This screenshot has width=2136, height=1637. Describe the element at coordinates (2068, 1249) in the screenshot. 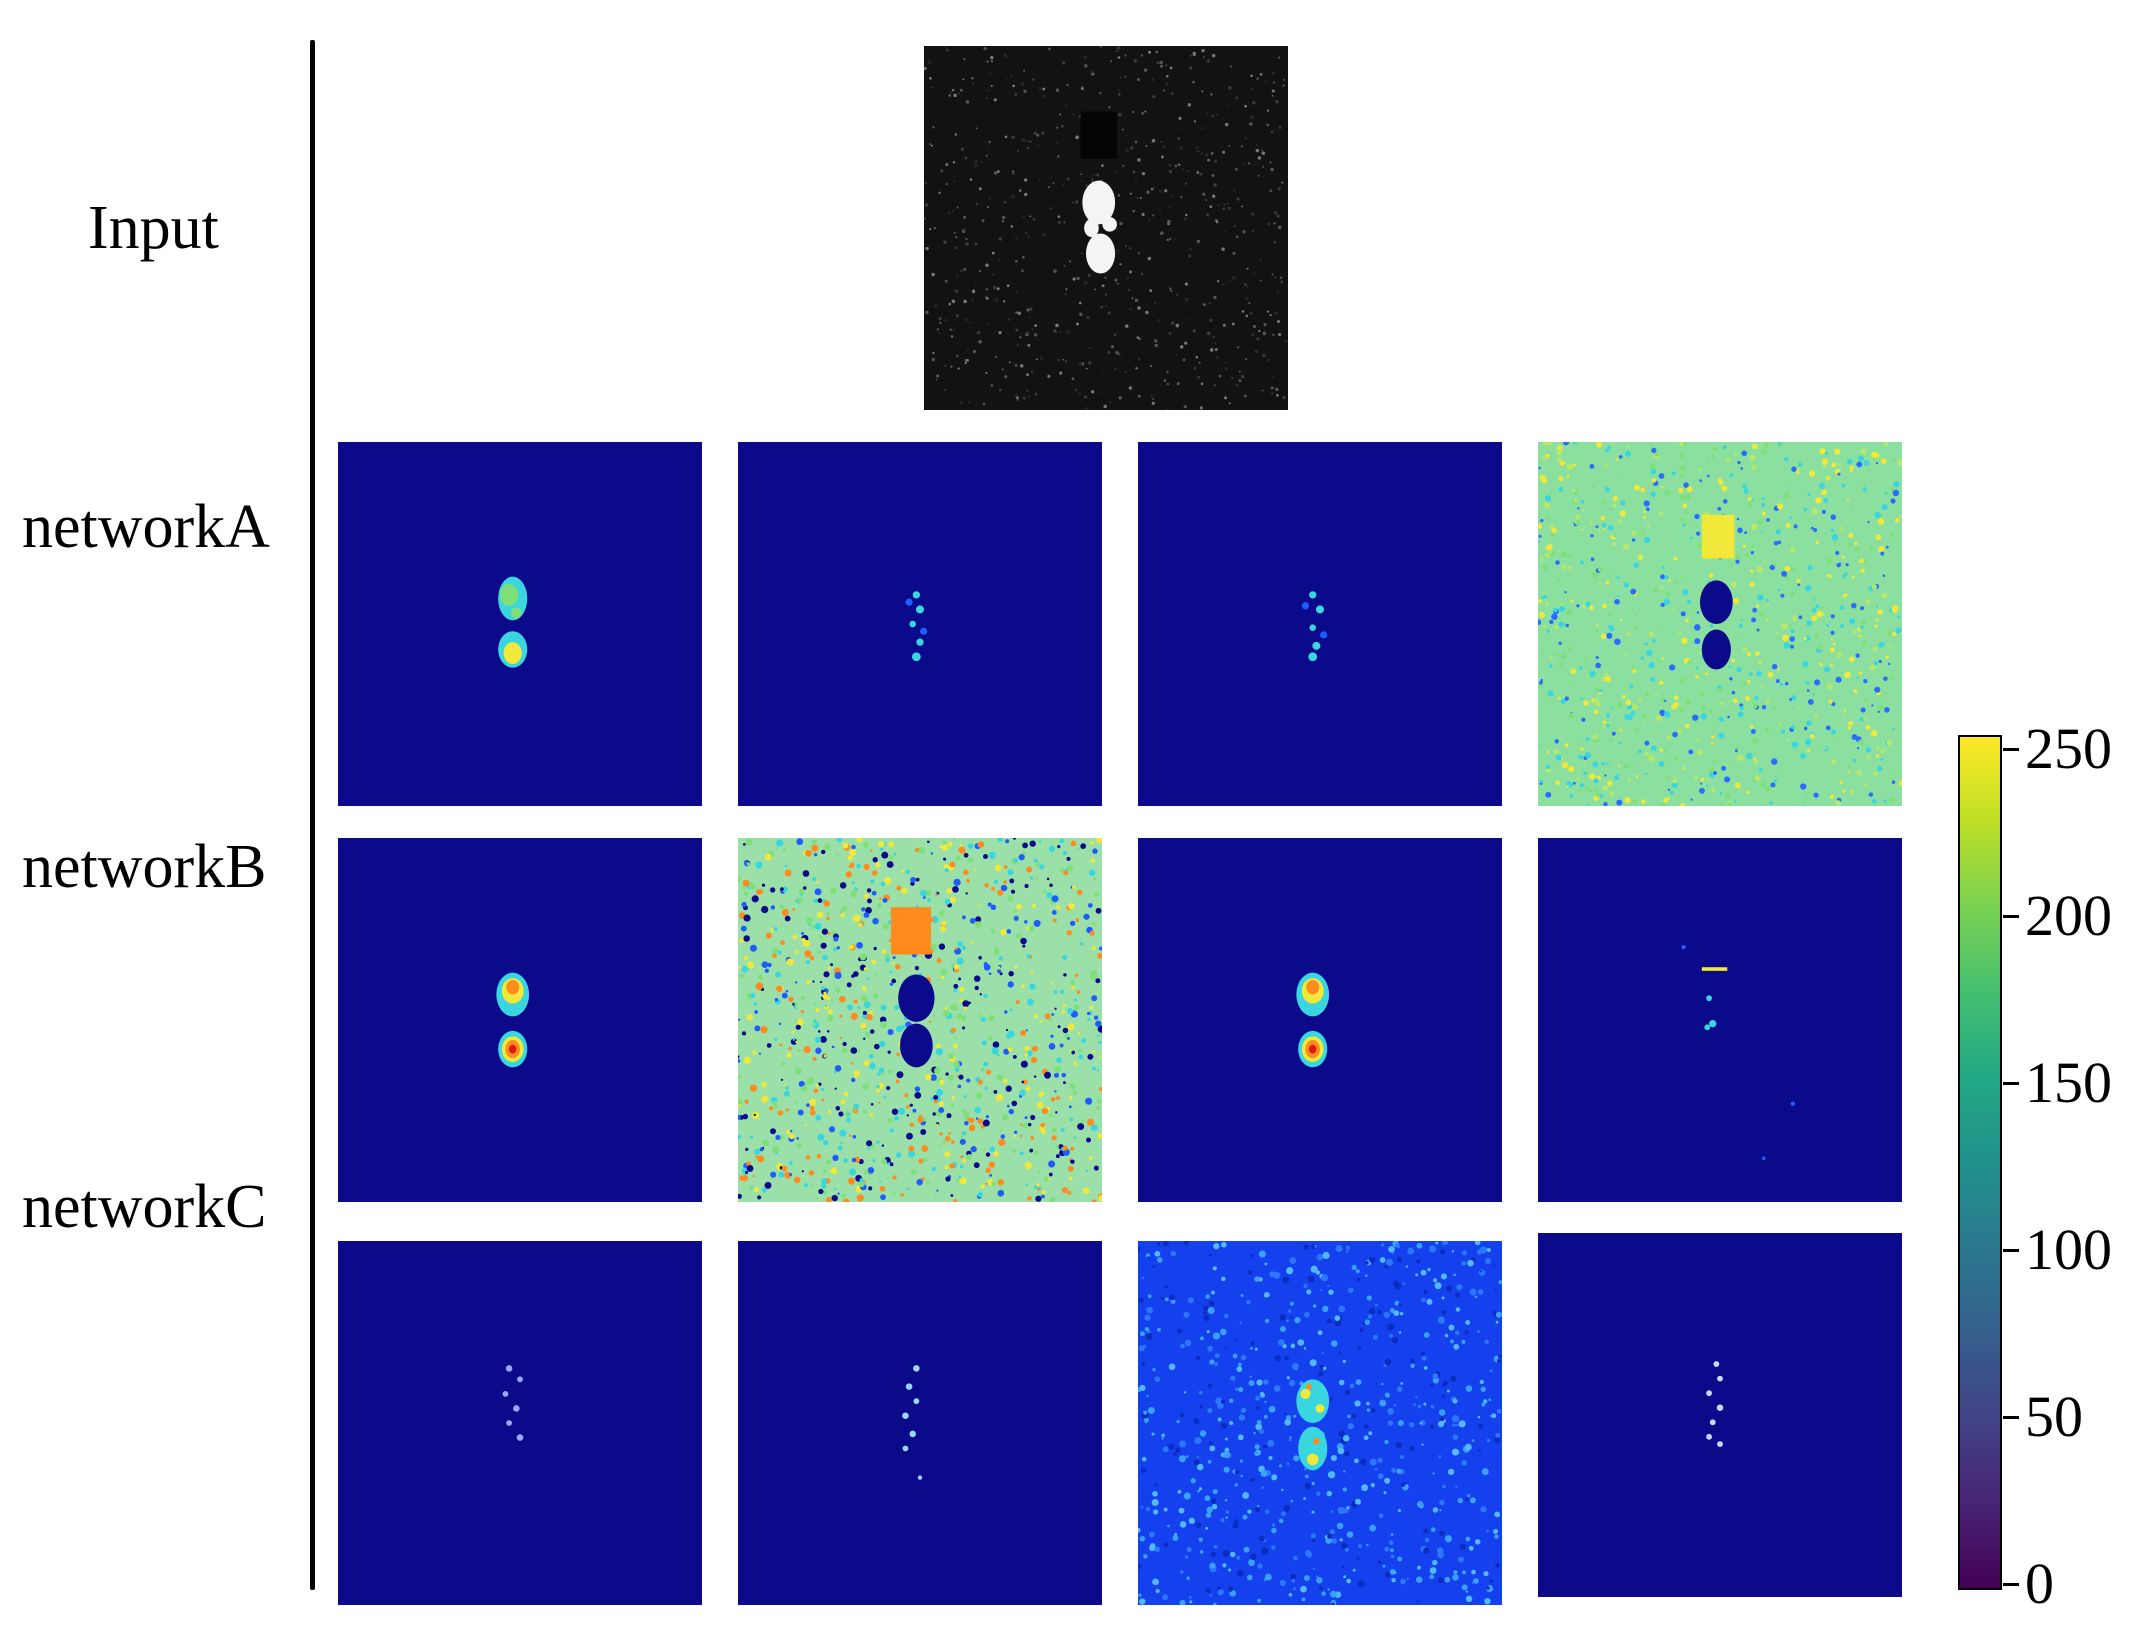

I see `colorbar-tick-label-100: 100` at that location.